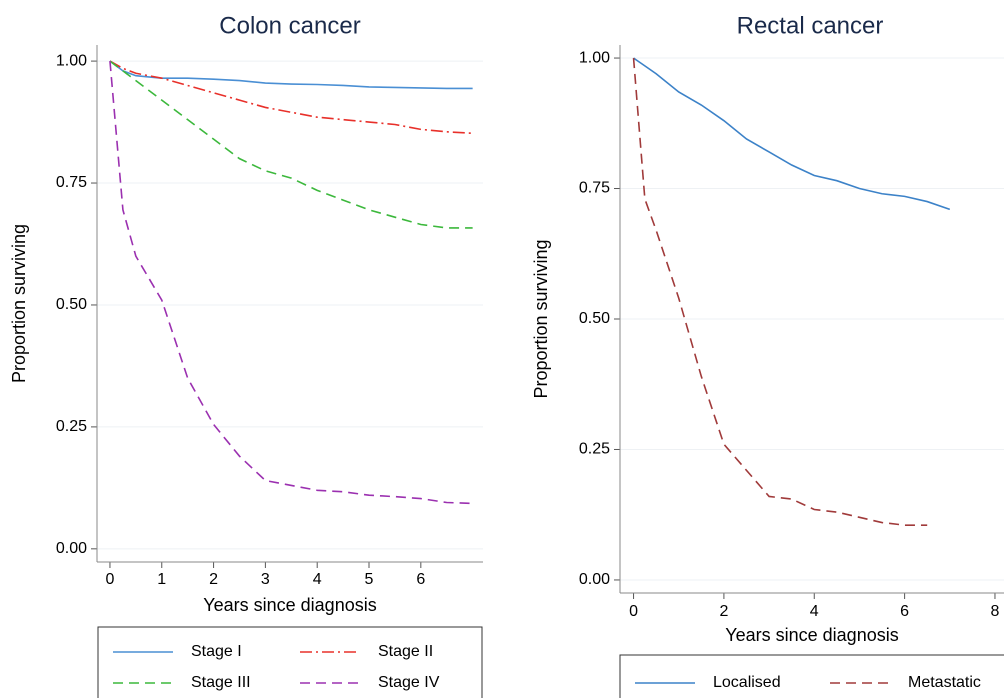 The height and width of the screenshot is (698, 1004). I want to click on chart-title: Colon cancer, so click(289, 25).